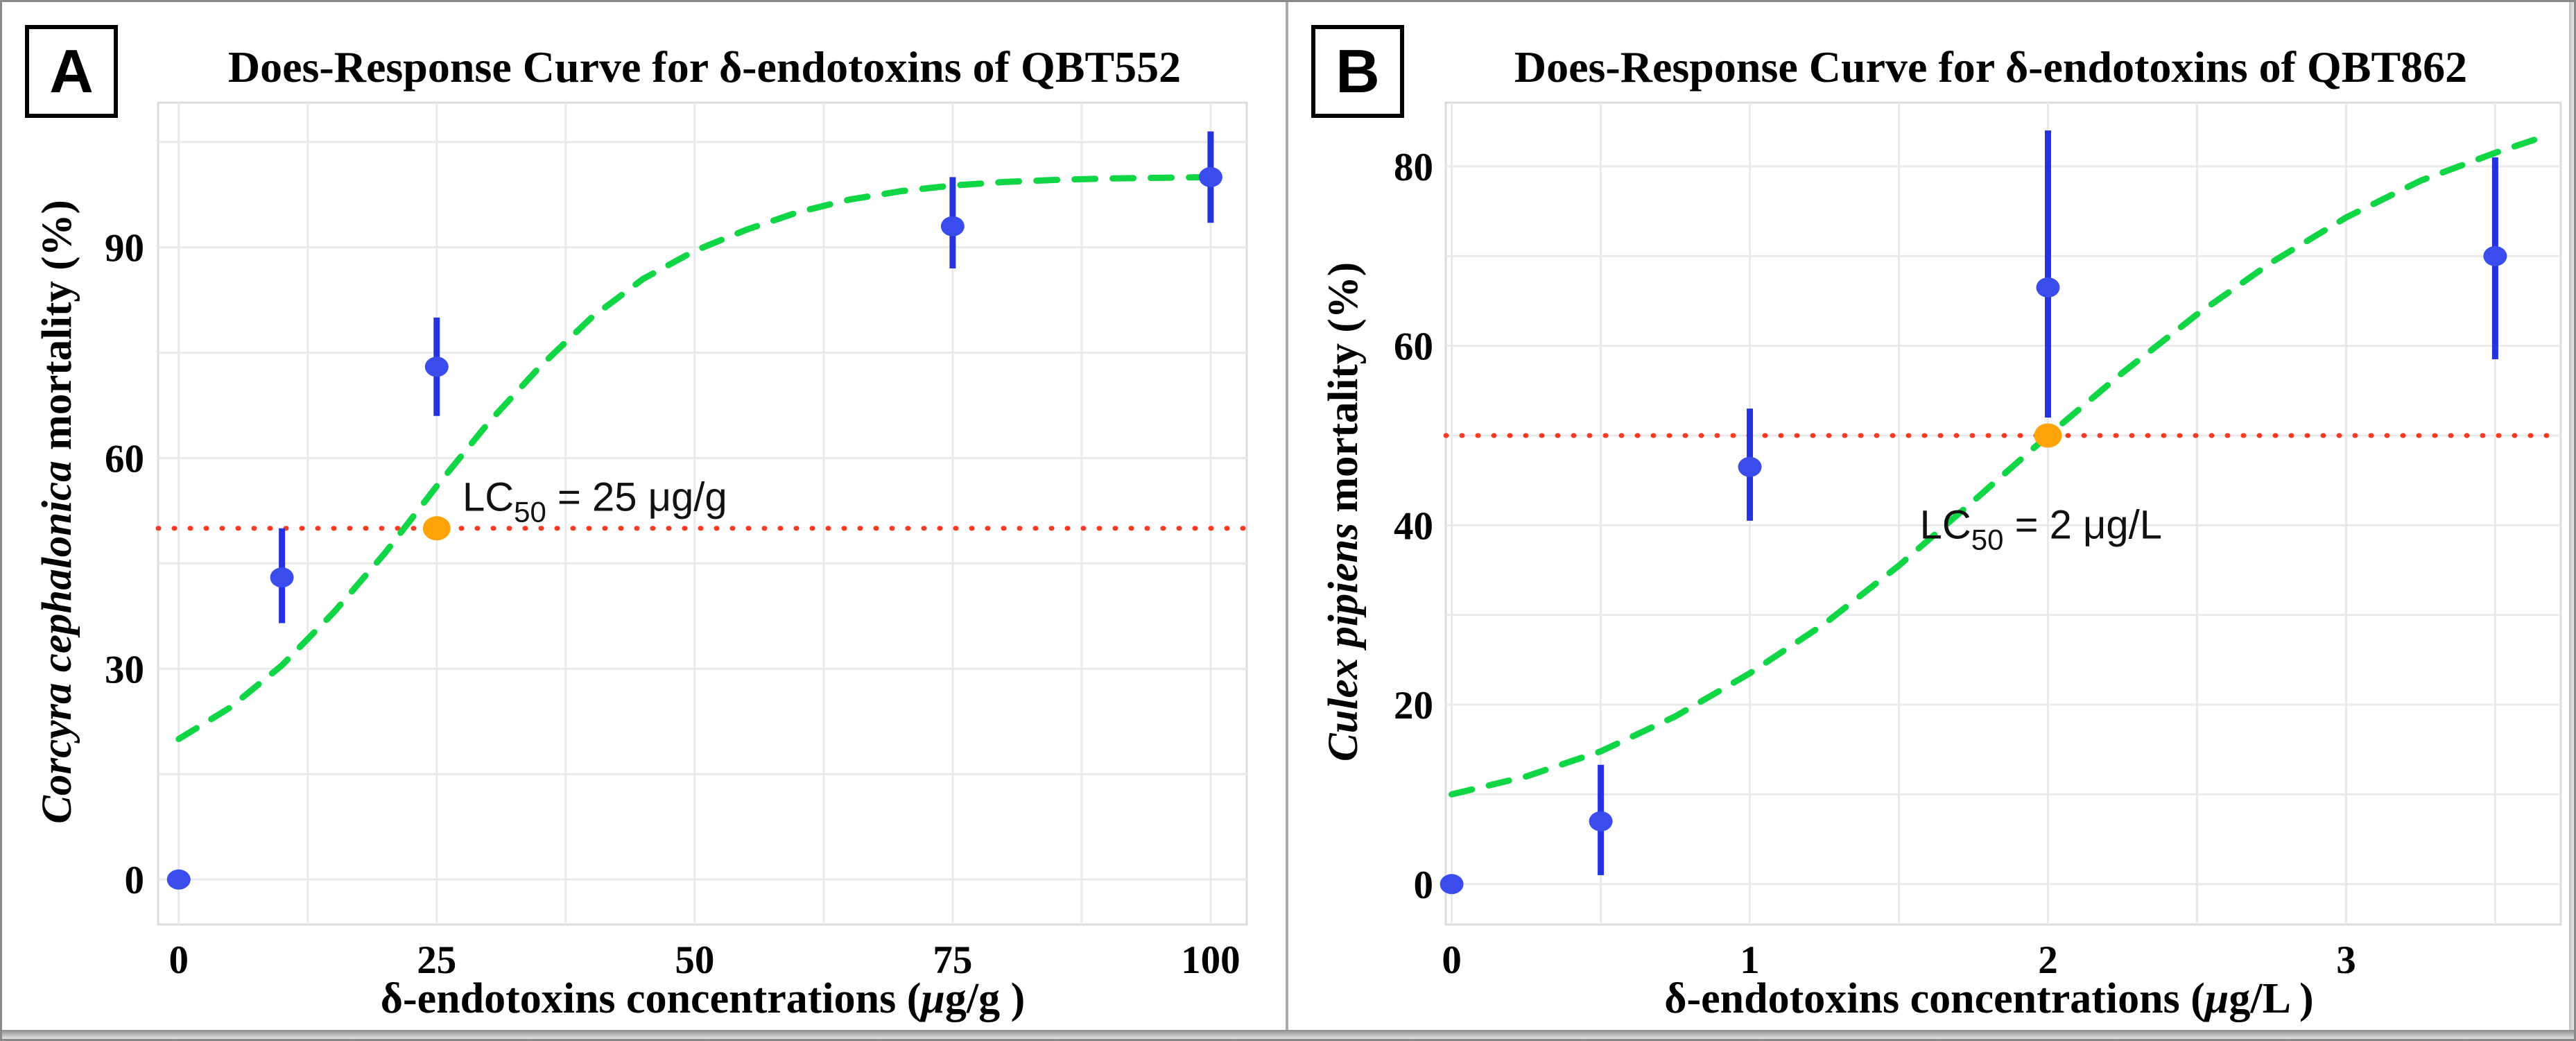  I want to click on y-tick-label: 20, so click(1413, 706).